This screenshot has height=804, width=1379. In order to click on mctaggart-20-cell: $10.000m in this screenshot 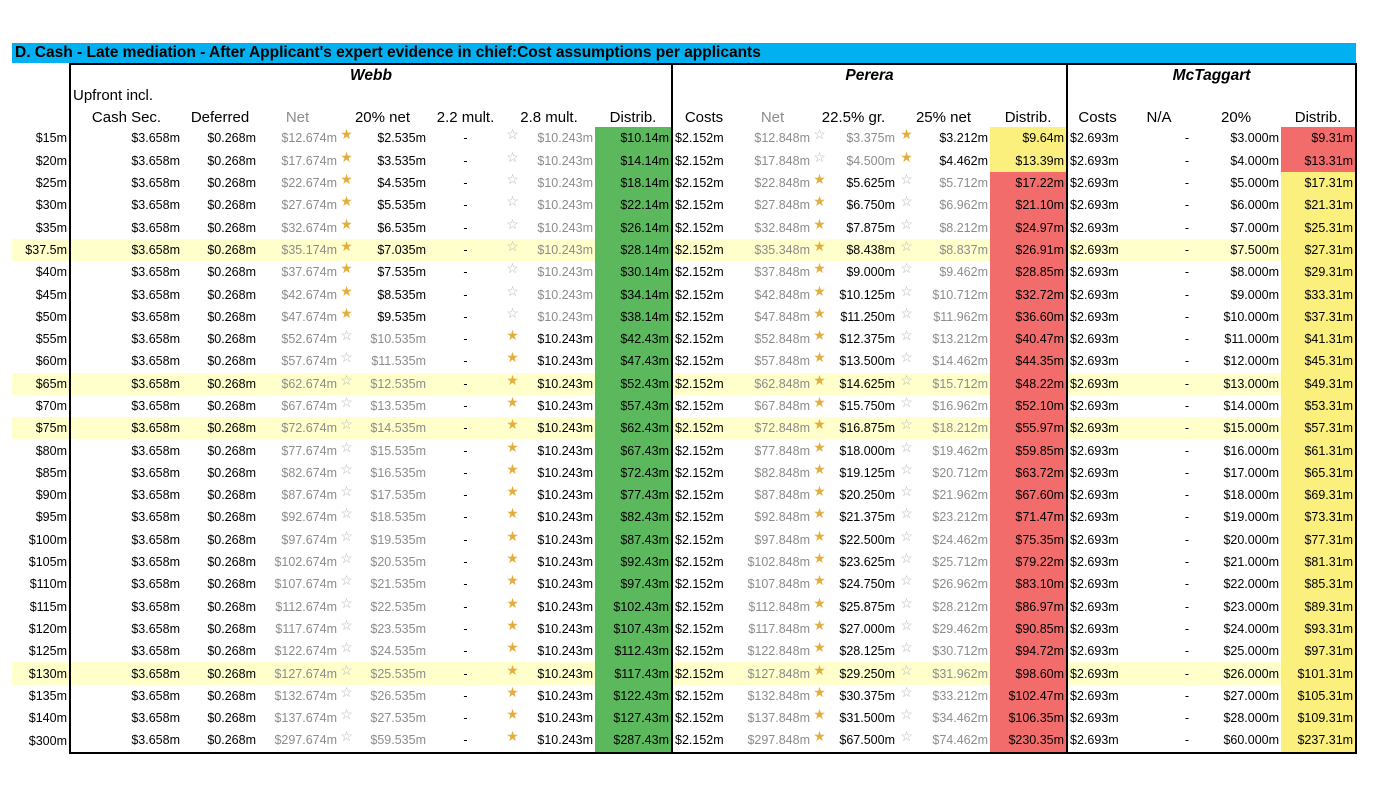, I will do `click(1251, 316)`.